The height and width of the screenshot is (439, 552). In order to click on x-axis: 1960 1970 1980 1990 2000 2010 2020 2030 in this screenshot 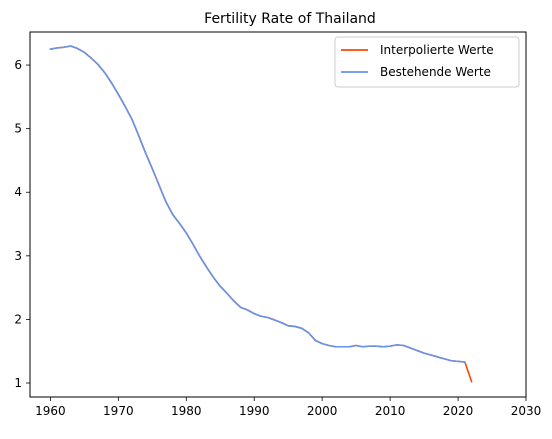, I will do `click(288, 407)`.